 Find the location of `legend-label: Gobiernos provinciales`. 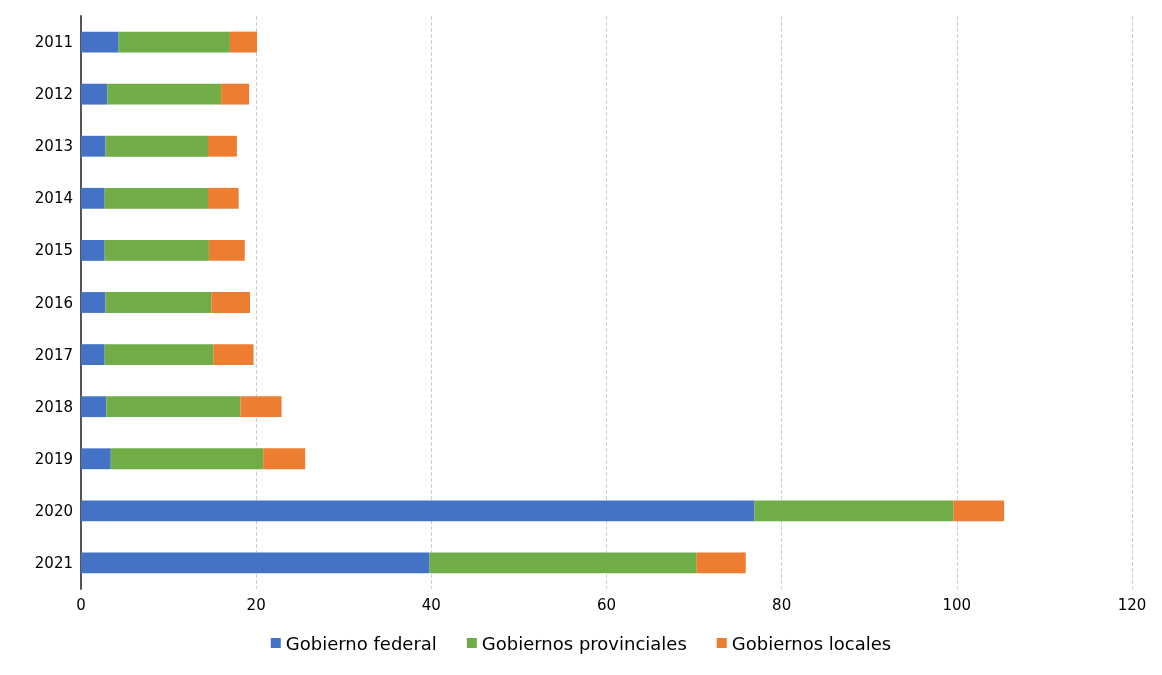

legend-label: Gobiernos provinciales is located at coordinates (584, 643).